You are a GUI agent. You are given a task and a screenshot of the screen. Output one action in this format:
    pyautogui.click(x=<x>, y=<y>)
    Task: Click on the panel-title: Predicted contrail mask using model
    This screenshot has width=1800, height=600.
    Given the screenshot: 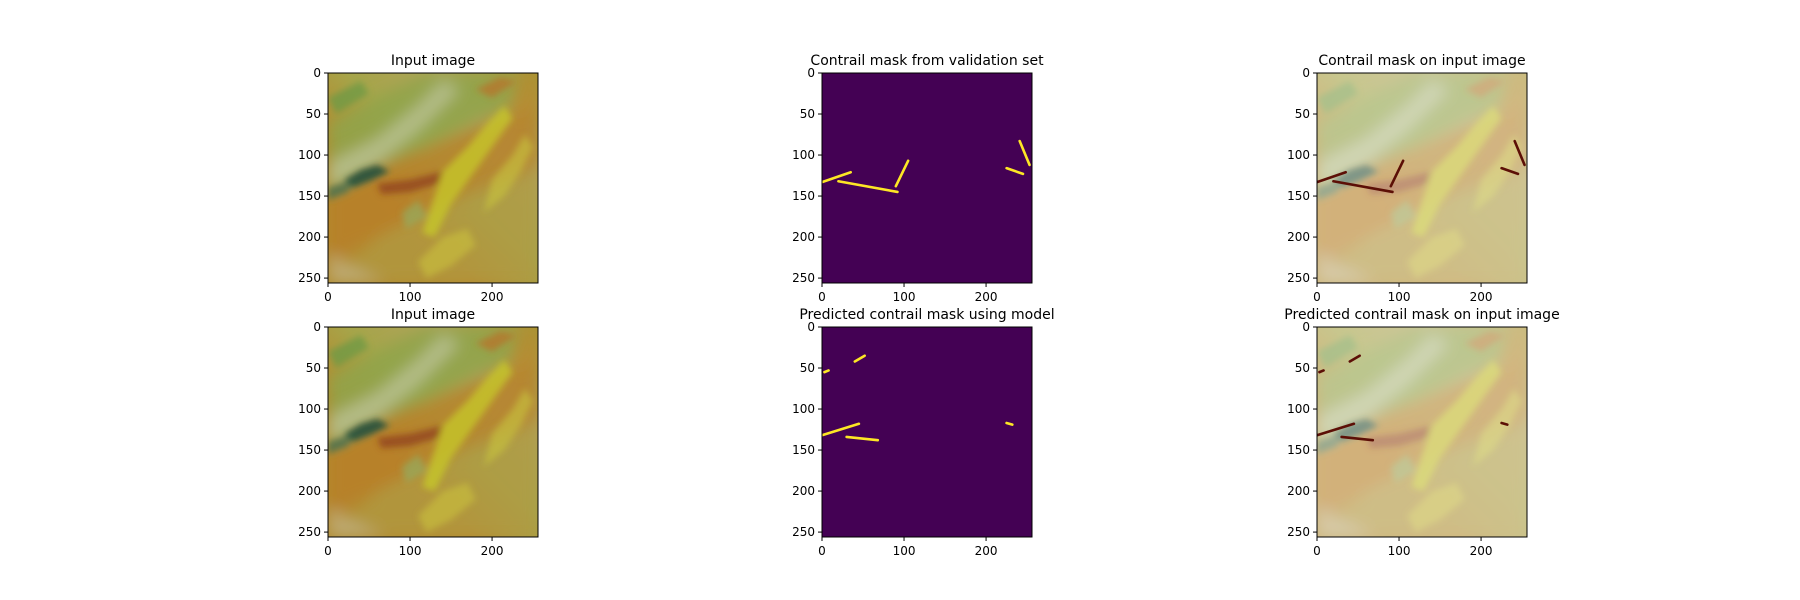 What is the action you would take?
    pyautogui.click(x=926, y=315)
    